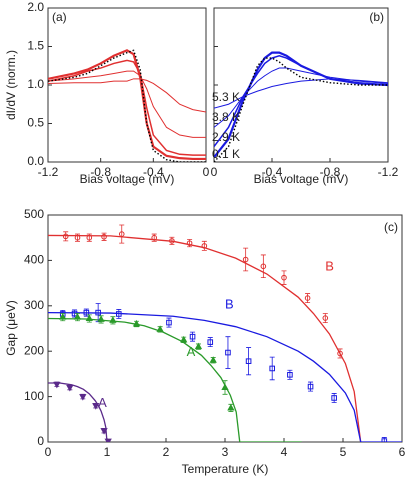  Describe the element at coordinates (34, 305) in the screenshot. I see `y-tick-label: 300` at that location.